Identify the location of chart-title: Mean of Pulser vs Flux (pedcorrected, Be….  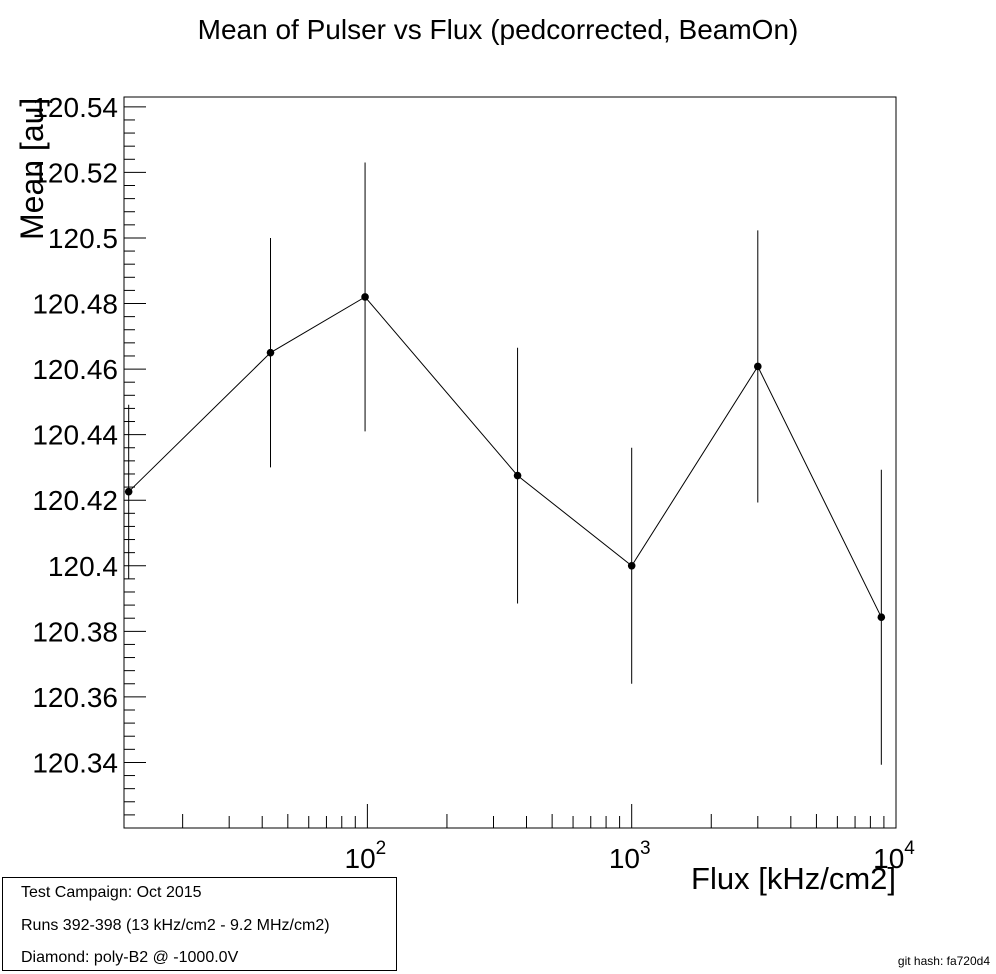
(498, 29).